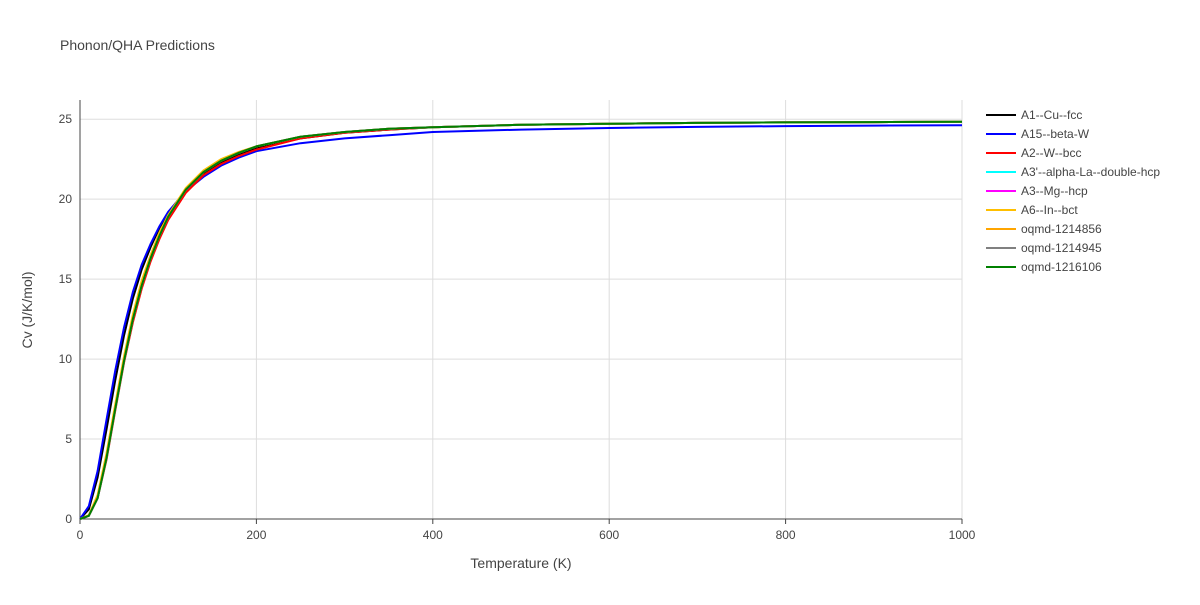 The image size is (1200, 605). I want to click on legend-label: A3--Mg--hcp, so click(1054, 191).